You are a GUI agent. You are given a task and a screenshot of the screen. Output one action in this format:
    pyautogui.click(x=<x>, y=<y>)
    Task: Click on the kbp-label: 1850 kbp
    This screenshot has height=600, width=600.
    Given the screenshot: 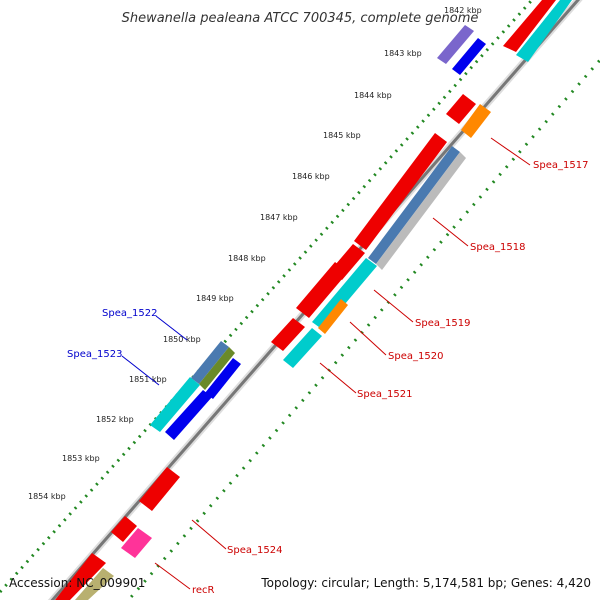 What is the action you would take?
    pyautogui.click(x=182, y=339)
    